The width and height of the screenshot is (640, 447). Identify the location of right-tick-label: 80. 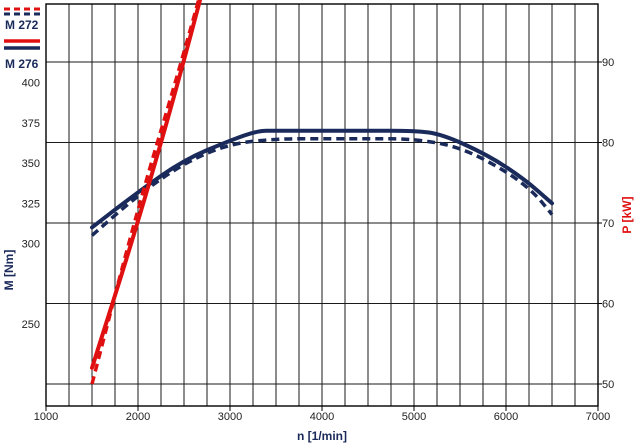
(608, 144).